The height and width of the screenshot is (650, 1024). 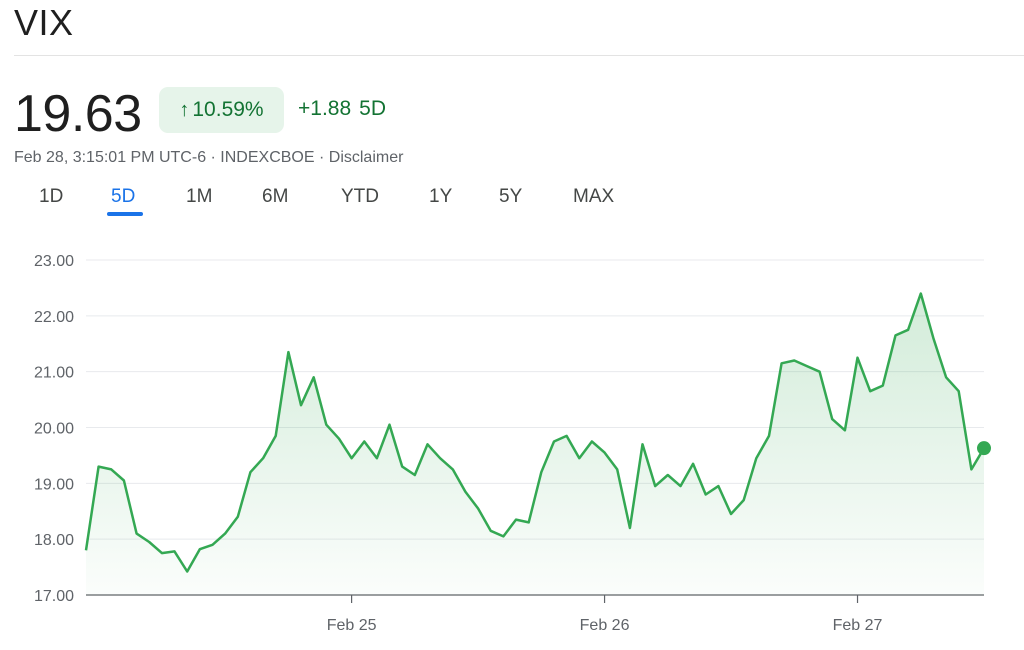 What do you see at coordinates (605, 625) in the screenshot?
I see `x-tick-label: Feb 26` at bounding box center [605, 625].